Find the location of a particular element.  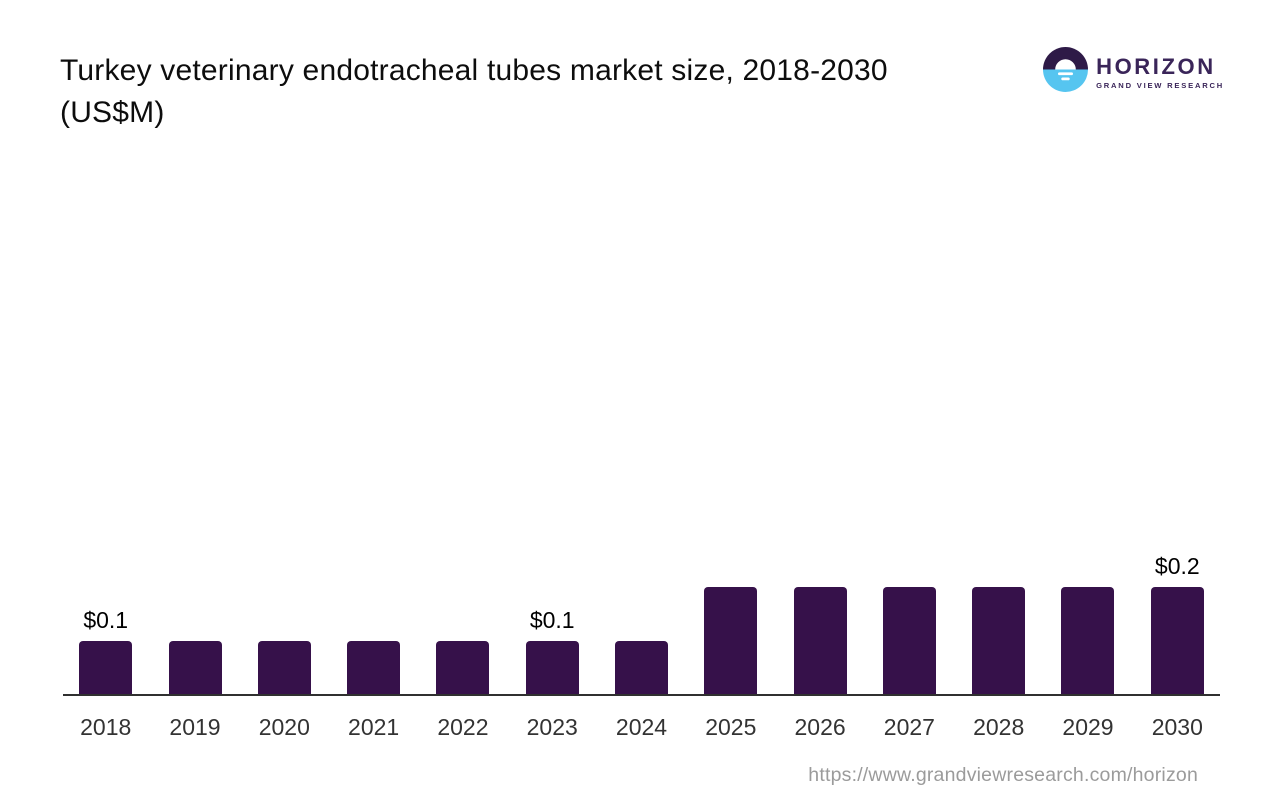

x-tick-label-2028: 2028 is located at coordinates (999, 727).